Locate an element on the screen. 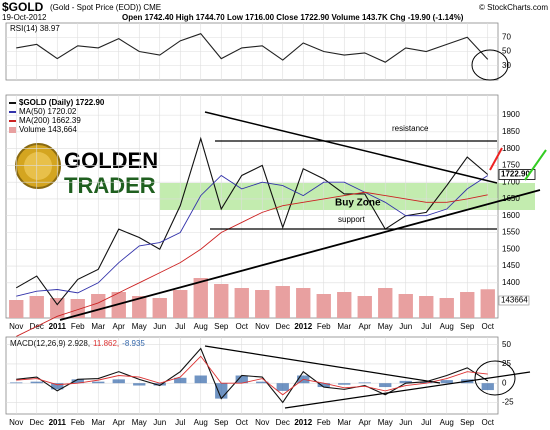 This screenshot has height=430, width=550. y-tick-label: 0 is located at coordinates (504, 382).